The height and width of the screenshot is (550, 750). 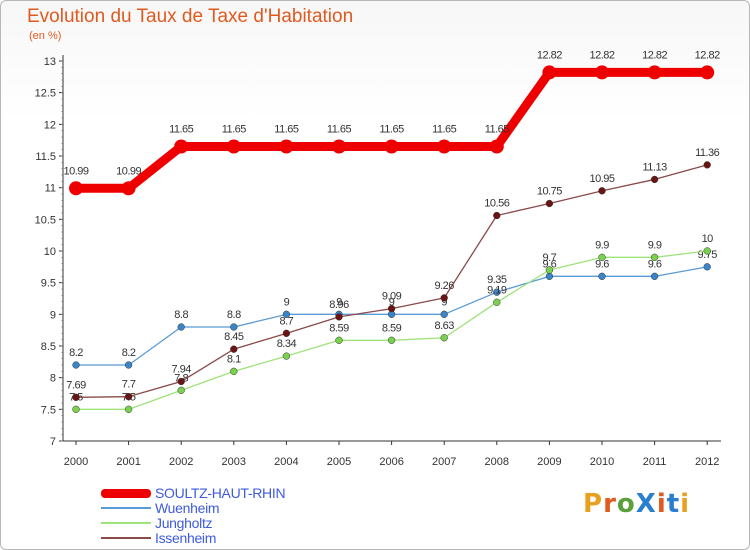 I want to click on x-tick-label: 2007, so click(x=444, y=462).